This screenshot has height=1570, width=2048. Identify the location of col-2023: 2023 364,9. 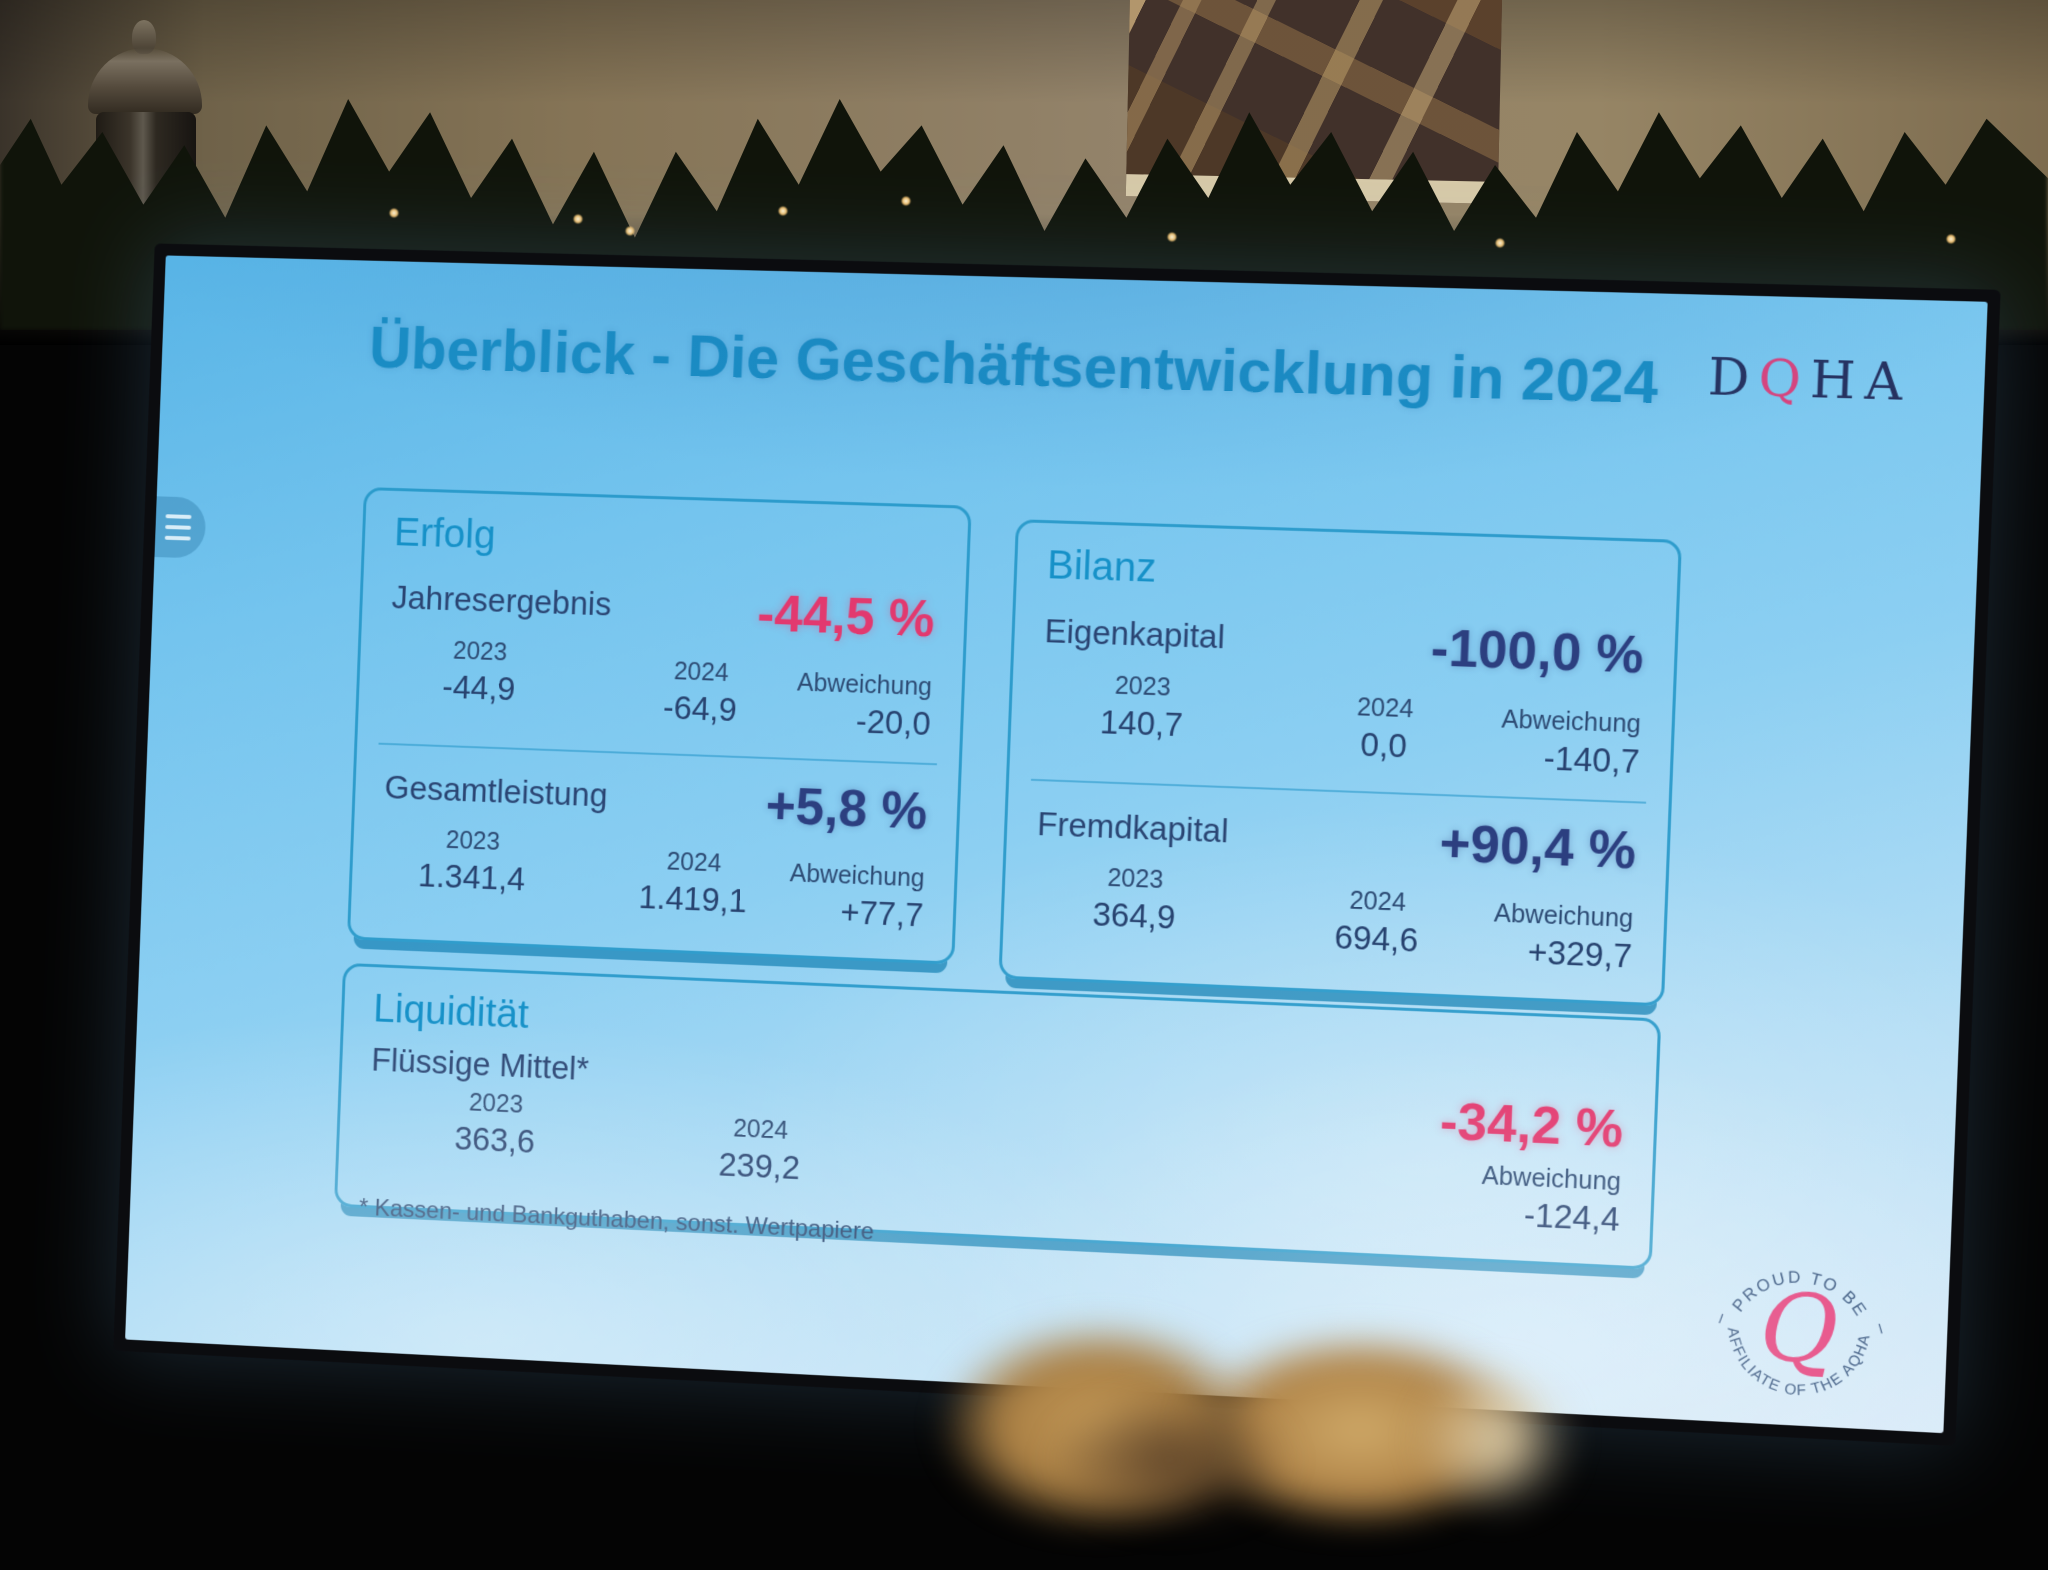
(1134, 910).